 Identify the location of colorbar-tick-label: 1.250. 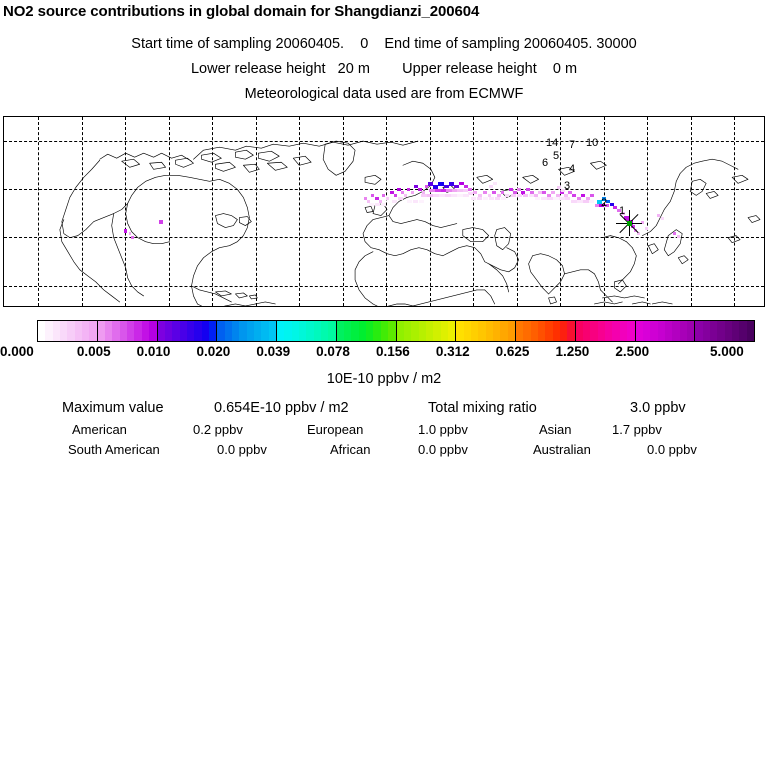
(572, 351).